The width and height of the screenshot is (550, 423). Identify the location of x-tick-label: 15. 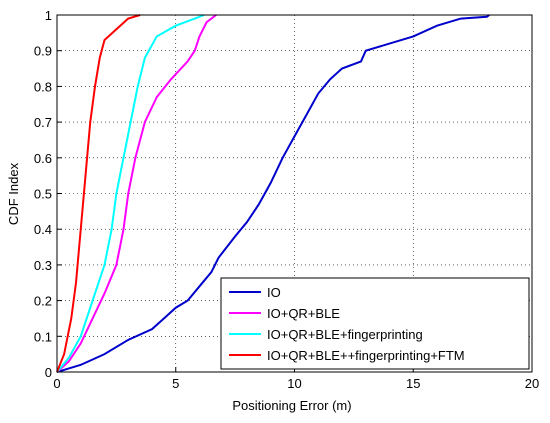
(413, 383).